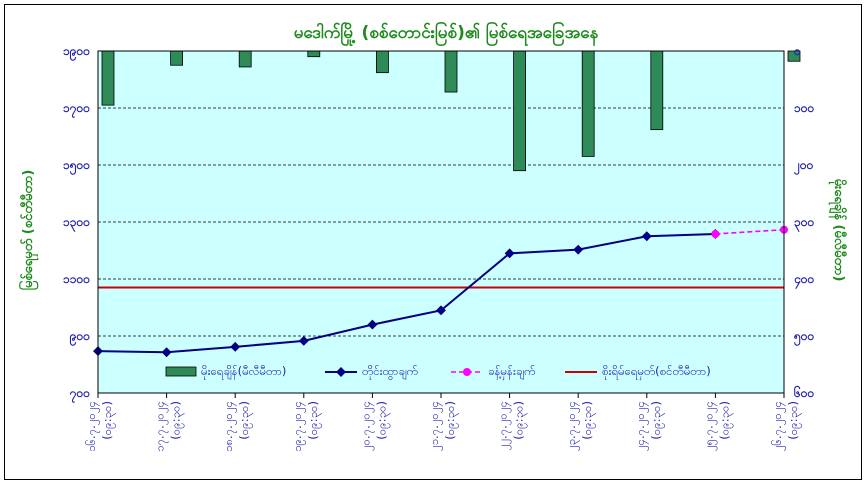 The image size is (868, 486). I want to click on x-tick-label-group: ၂၅.၇.၂၀၂၄ (၀၉:၃၀), so click(717, 426).